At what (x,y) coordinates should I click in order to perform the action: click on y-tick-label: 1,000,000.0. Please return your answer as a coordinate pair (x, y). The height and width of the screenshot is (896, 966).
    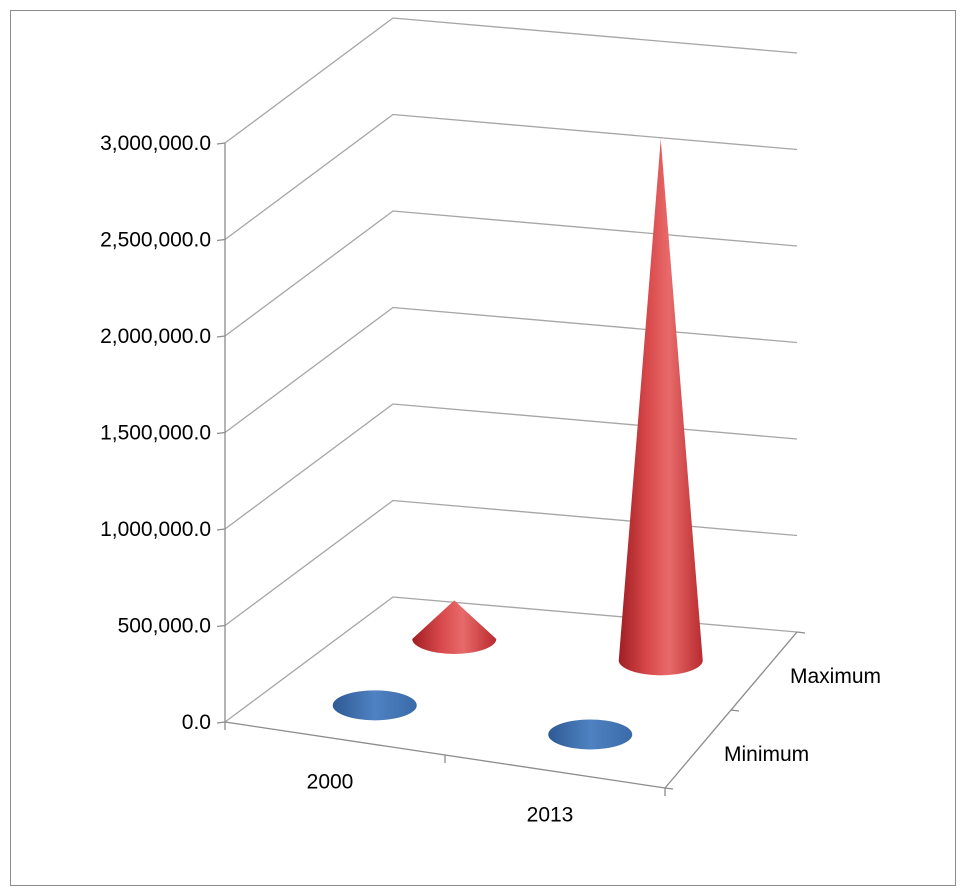
    Looking at the image, I should click on (155, 529).